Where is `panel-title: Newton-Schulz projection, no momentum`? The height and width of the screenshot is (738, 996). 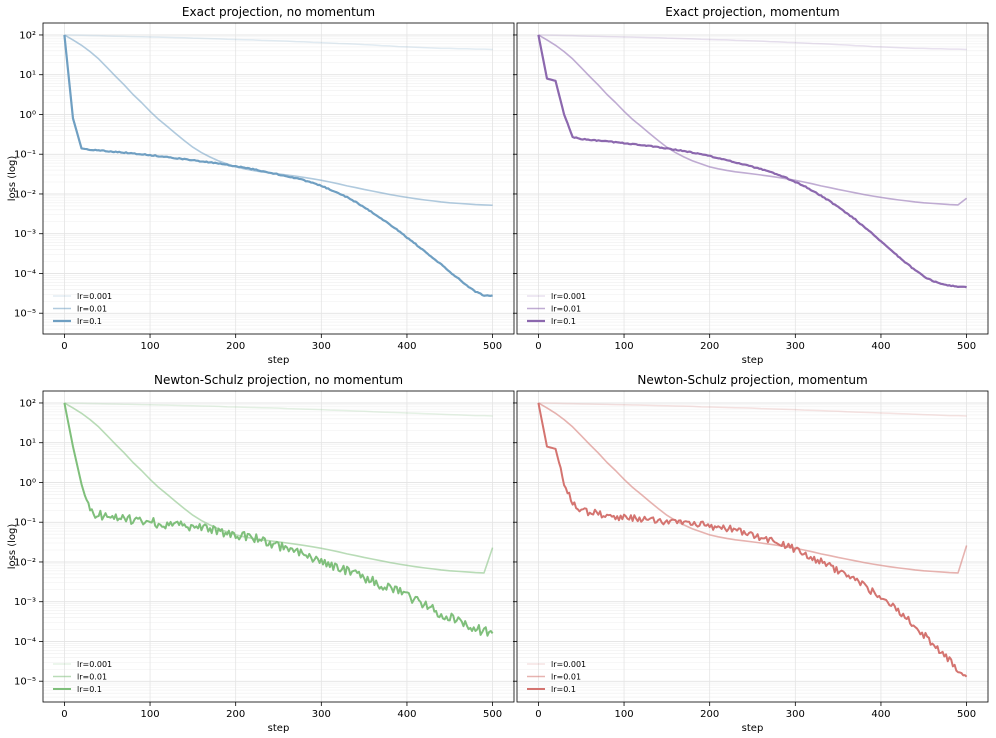
panel-title: Newton-Schulz projection, no momentum is located at coordinates (278, 380).